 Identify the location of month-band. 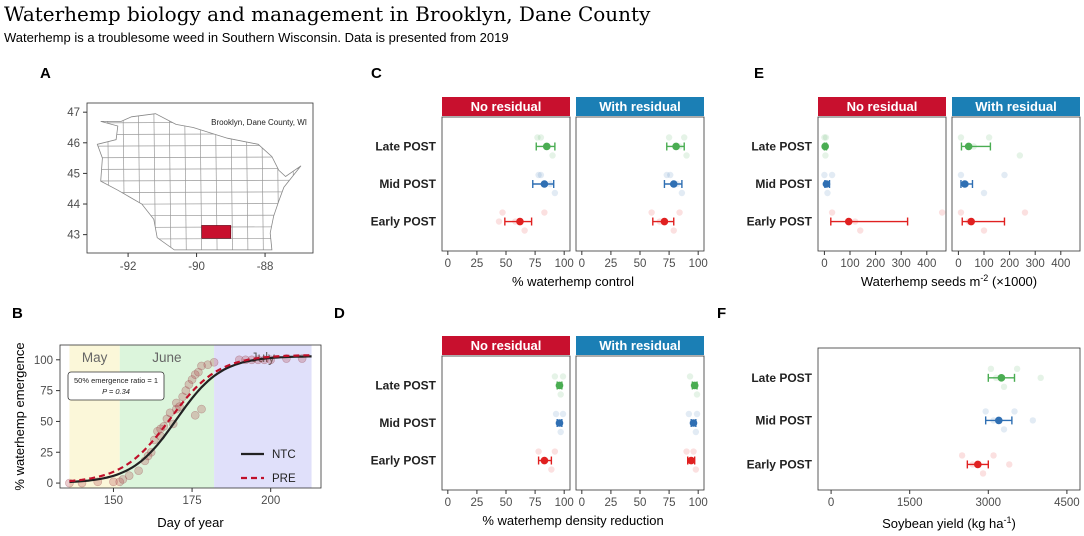
(94, 416).